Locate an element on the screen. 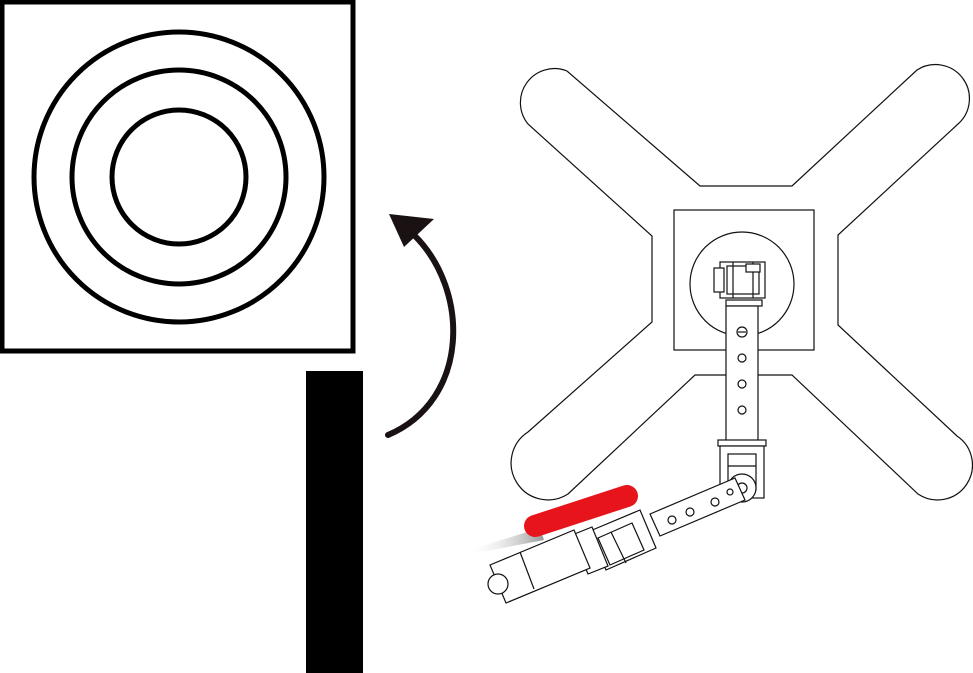 The image size is (973, 673). target-inner-ring is located at coordinates (179, 177).